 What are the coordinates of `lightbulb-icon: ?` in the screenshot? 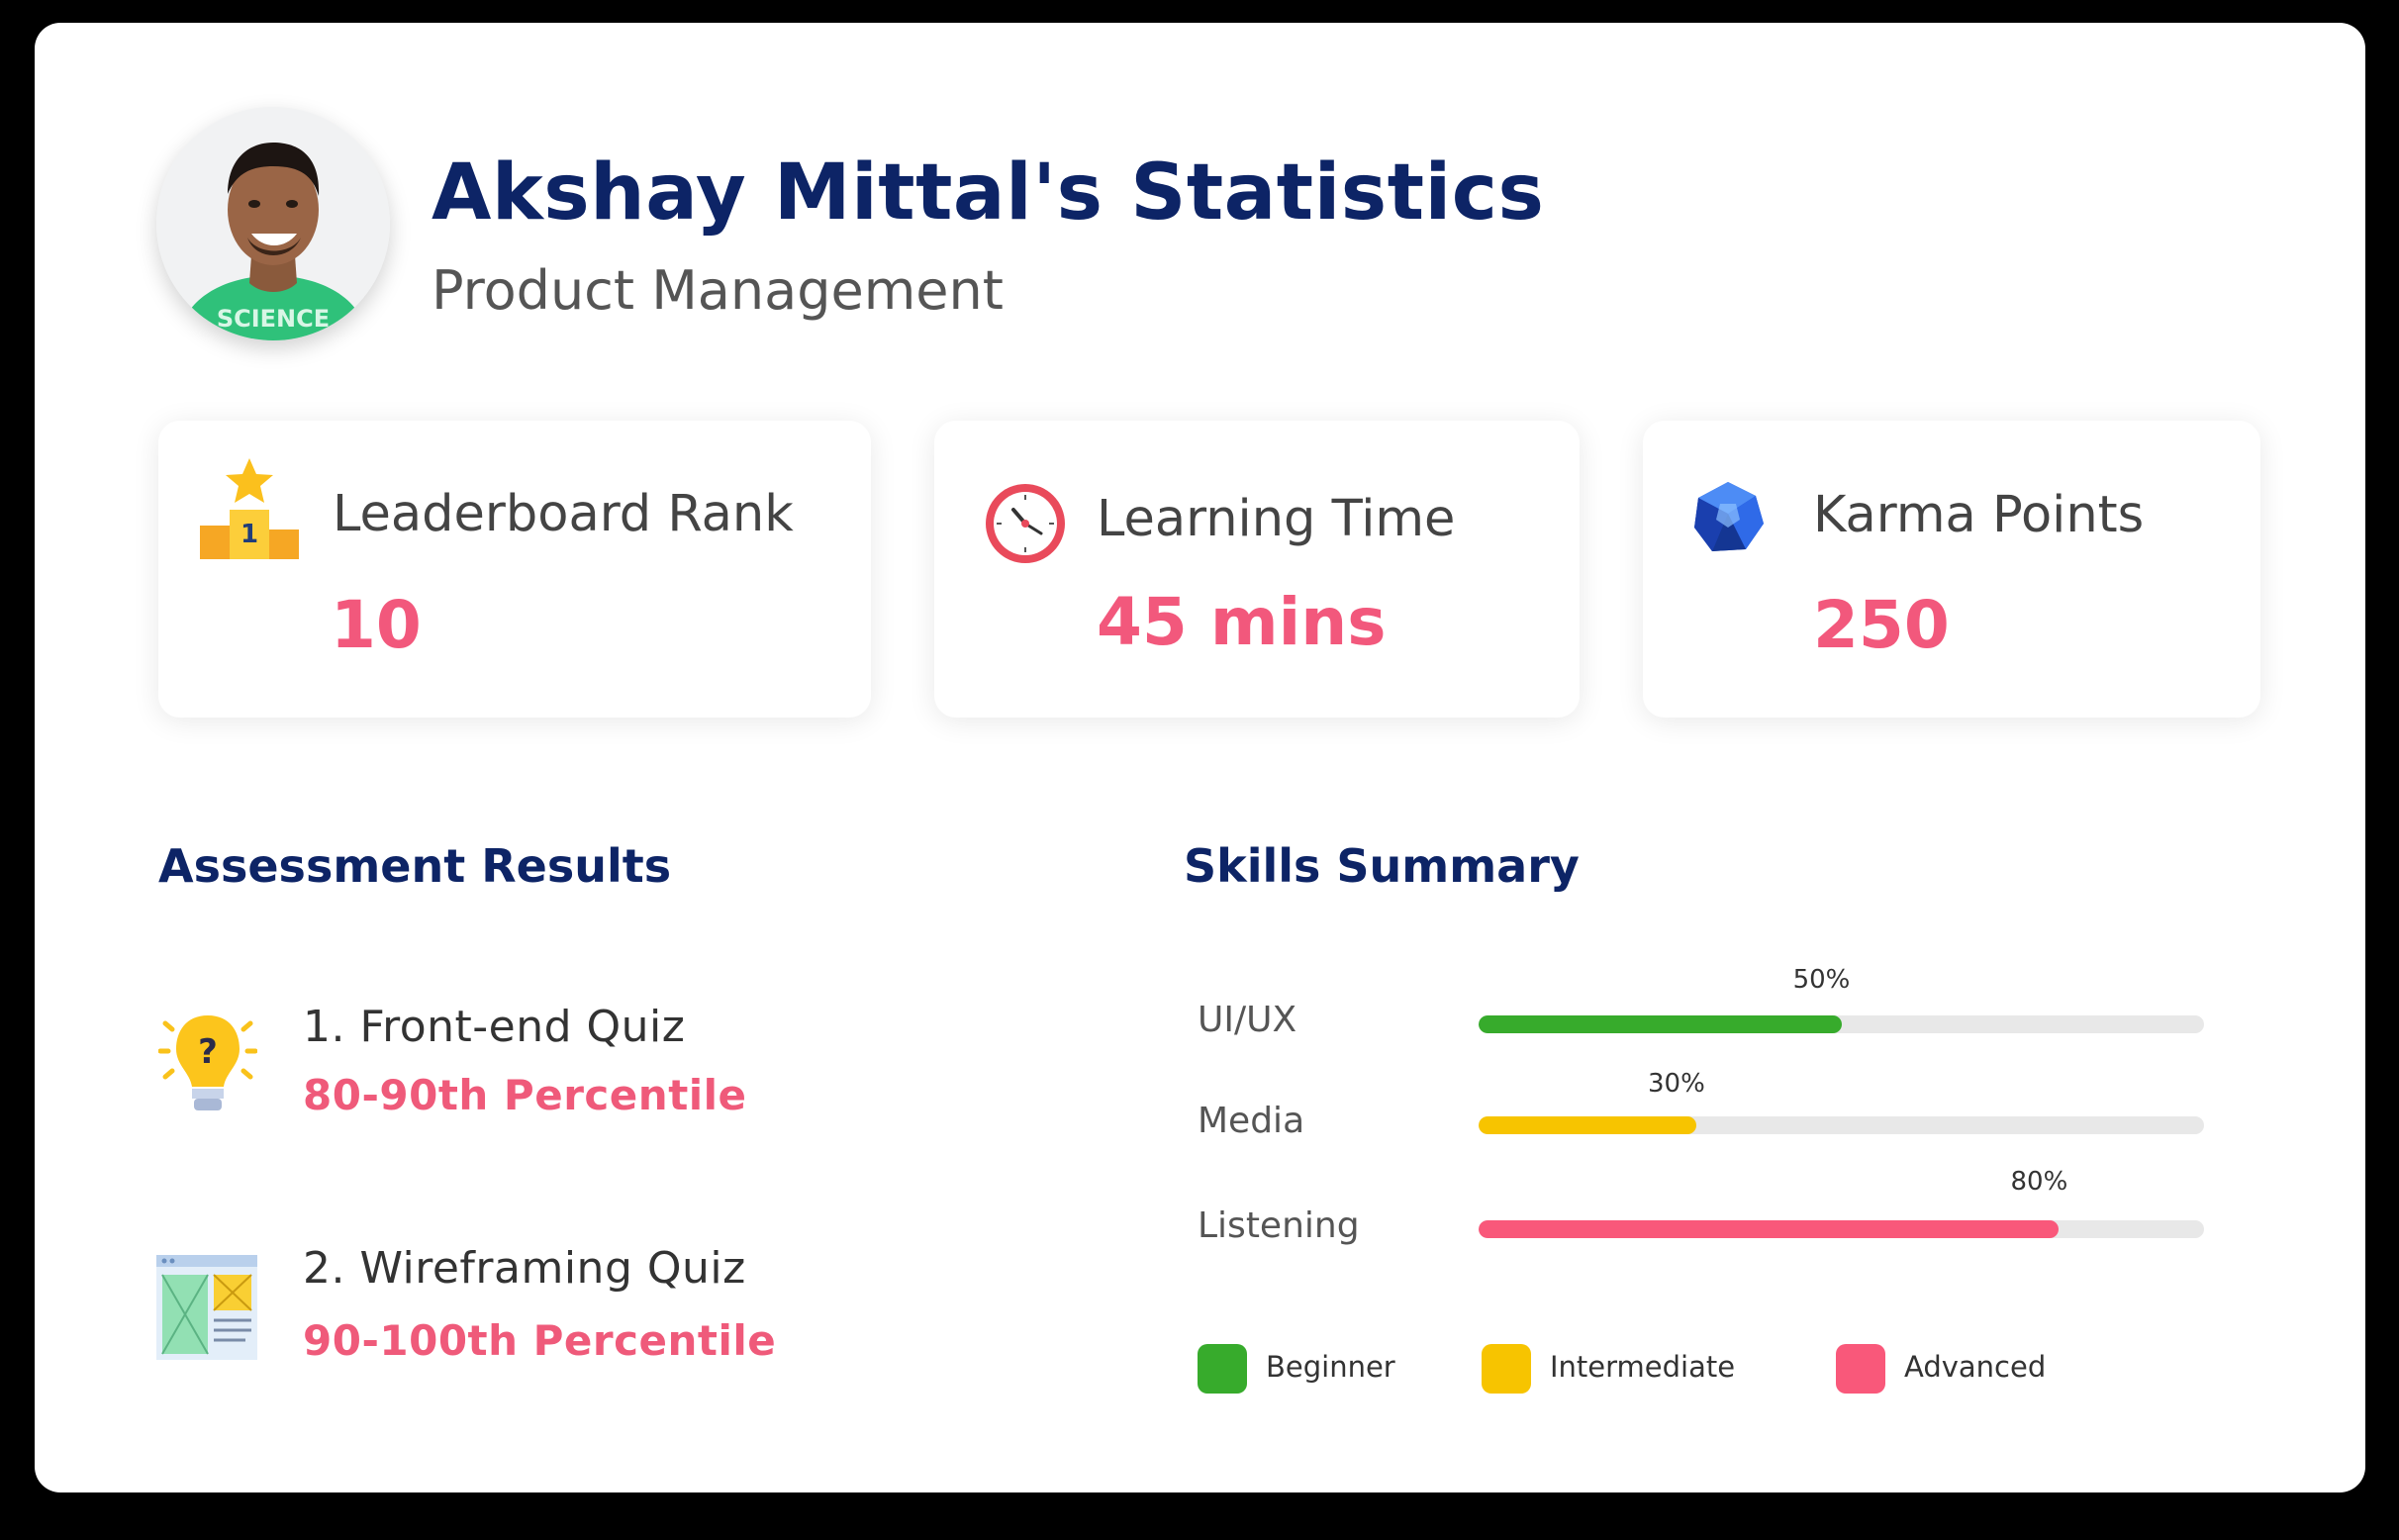 It's located at (208, 1062).